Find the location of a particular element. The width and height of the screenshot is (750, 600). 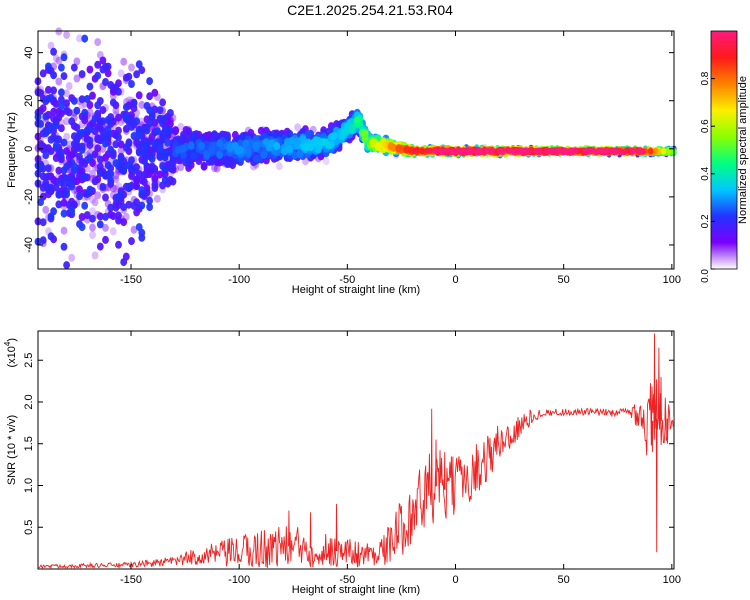

spectrogram-y-tick-label: 0 is located at coordinates (29, 149).